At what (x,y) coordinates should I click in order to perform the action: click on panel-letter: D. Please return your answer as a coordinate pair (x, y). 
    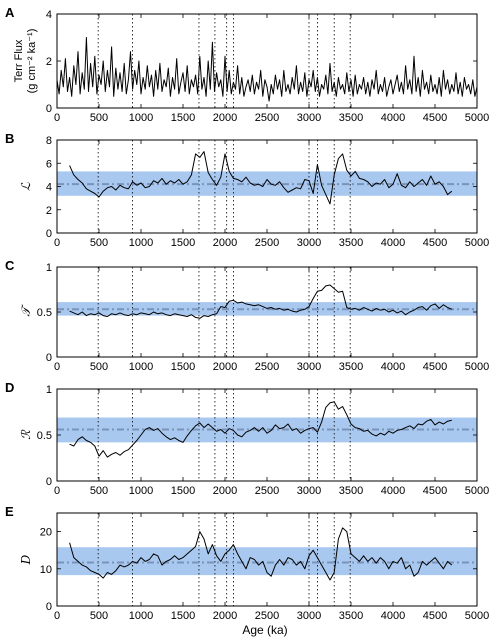
    Looking at the image, I should click on (9, 387).